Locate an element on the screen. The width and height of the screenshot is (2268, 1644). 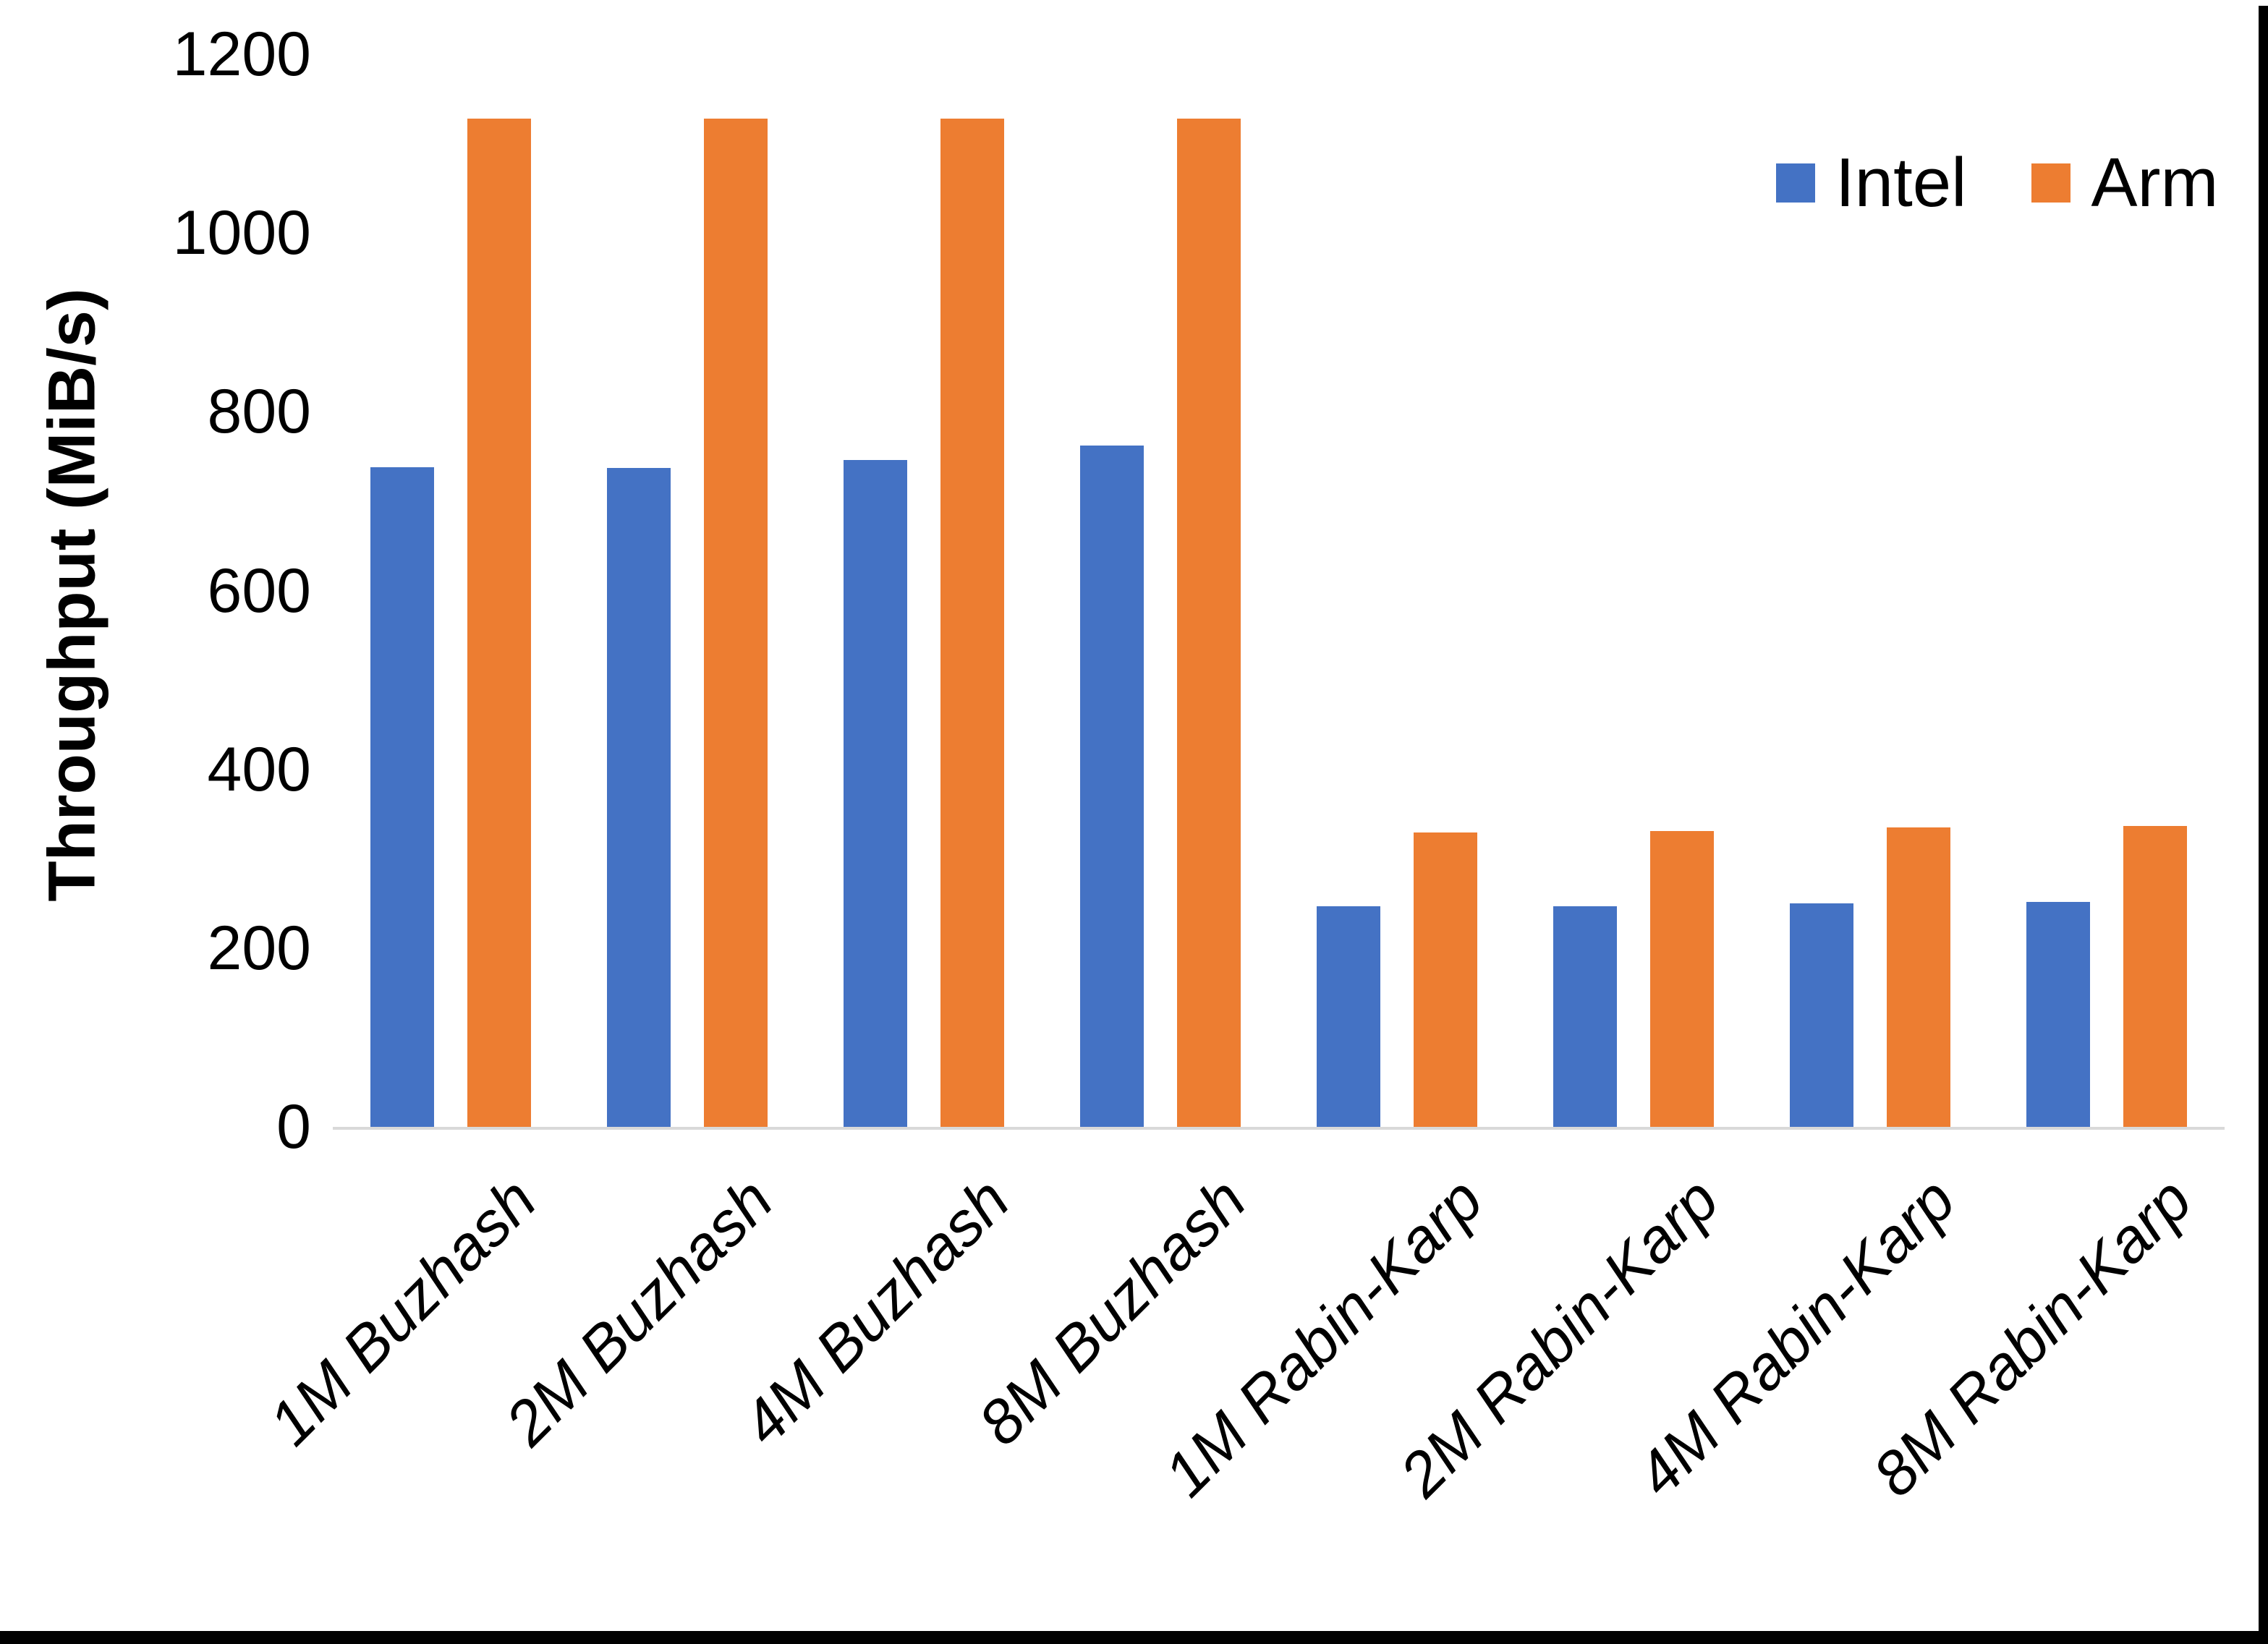
legend-entry-arm: Arm is located at coordinates (2124, 183).